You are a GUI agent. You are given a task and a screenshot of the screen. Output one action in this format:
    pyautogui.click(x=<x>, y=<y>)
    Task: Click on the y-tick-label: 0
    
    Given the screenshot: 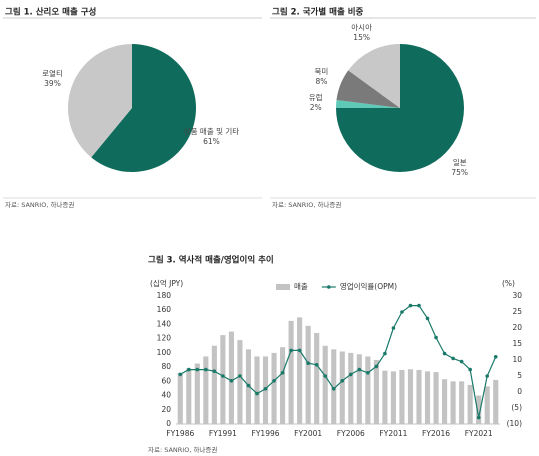 What is the action you would take?
    pyautogui.click(x=168, y=423)
    